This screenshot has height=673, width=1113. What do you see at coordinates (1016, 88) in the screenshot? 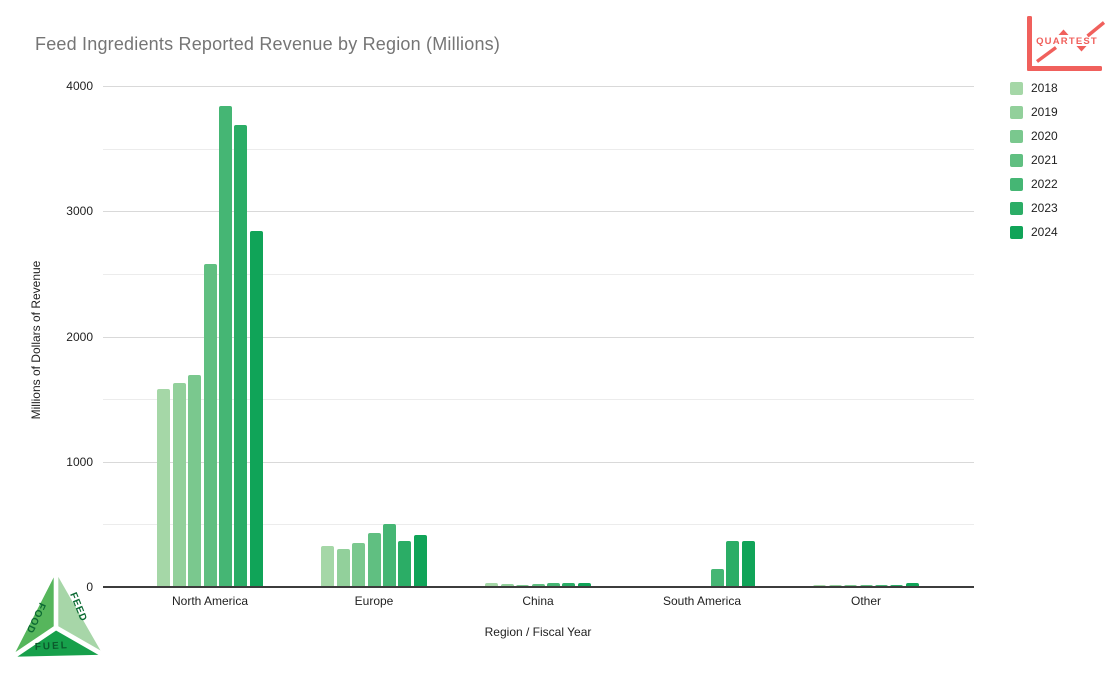
I see `legend-swatch-2018` at bounding box center [1016, 88].